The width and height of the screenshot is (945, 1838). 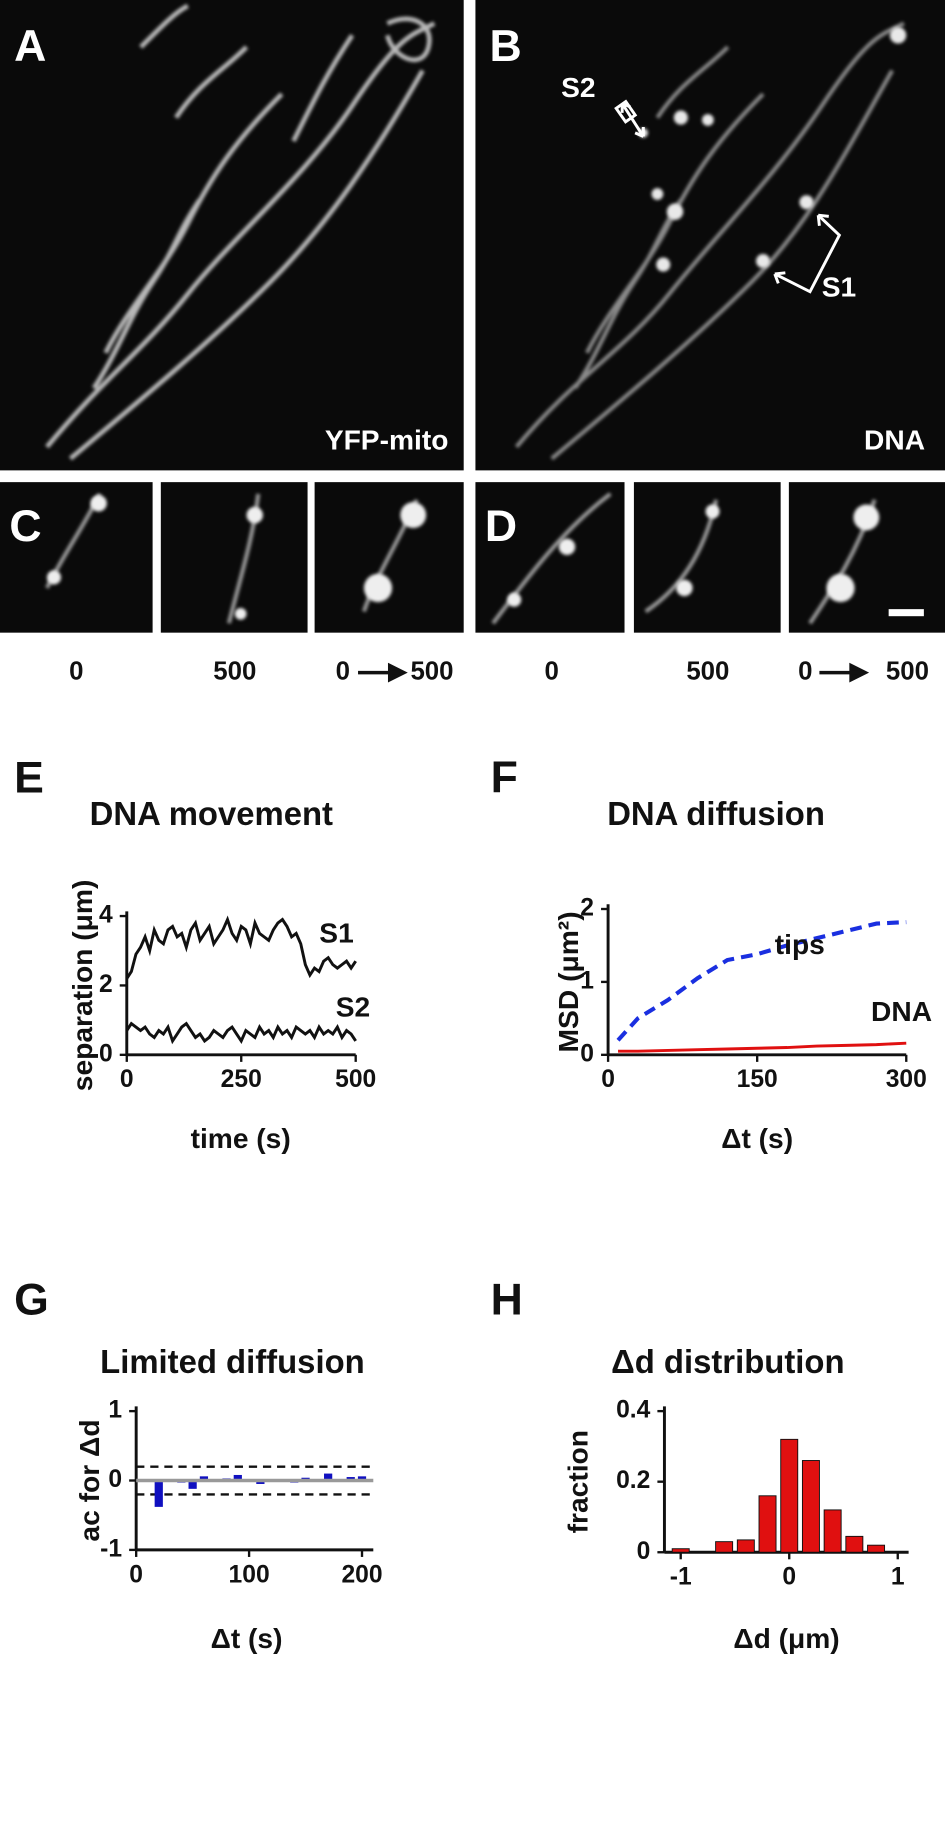 What do you see at coordinates (507, 1300) in the screenshot?
I see `panel-letter: H` at bounding box center [507, 1300].